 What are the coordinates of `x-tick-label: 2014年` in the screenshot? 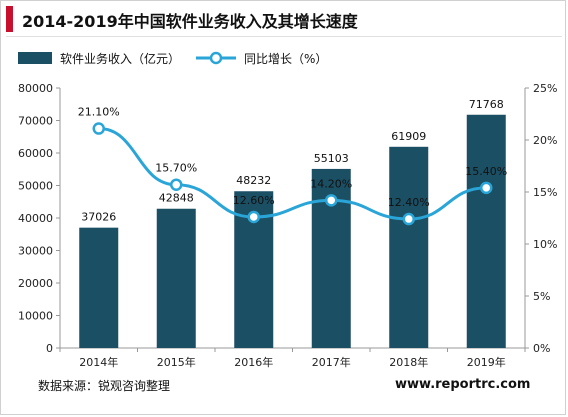 It's located at (98, 362).